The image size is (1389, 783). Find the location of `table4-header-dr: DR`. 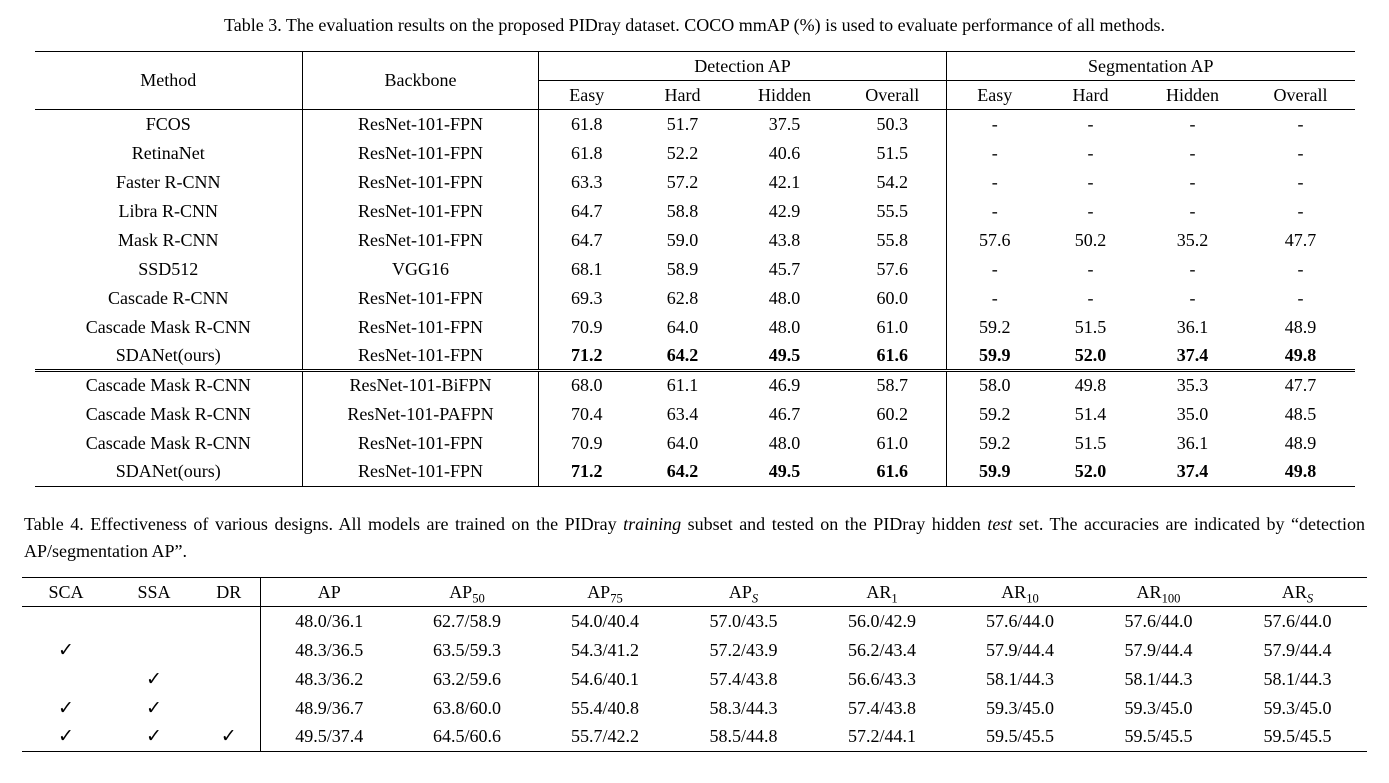

table4-header-dr: DR is located at coordinates (229, 592).